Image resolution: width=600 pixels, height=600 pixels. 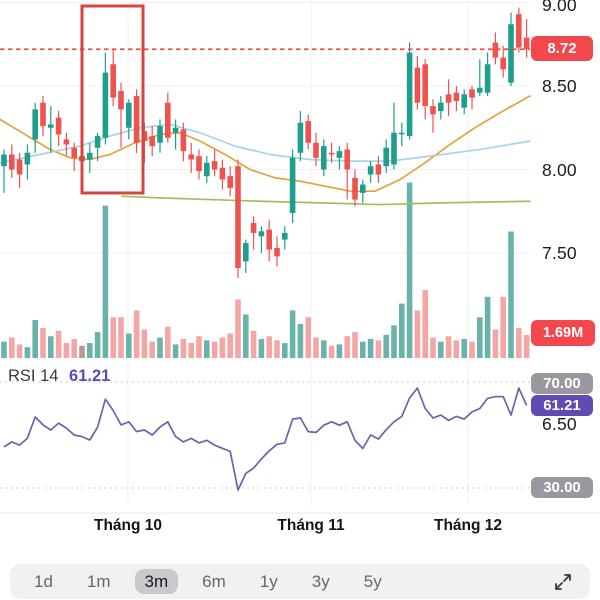 What do you see at coordinates (33, 376) in the screenshot?
I see `rsi-indicator-label: RSI 14` at bounding box center [33, 376].